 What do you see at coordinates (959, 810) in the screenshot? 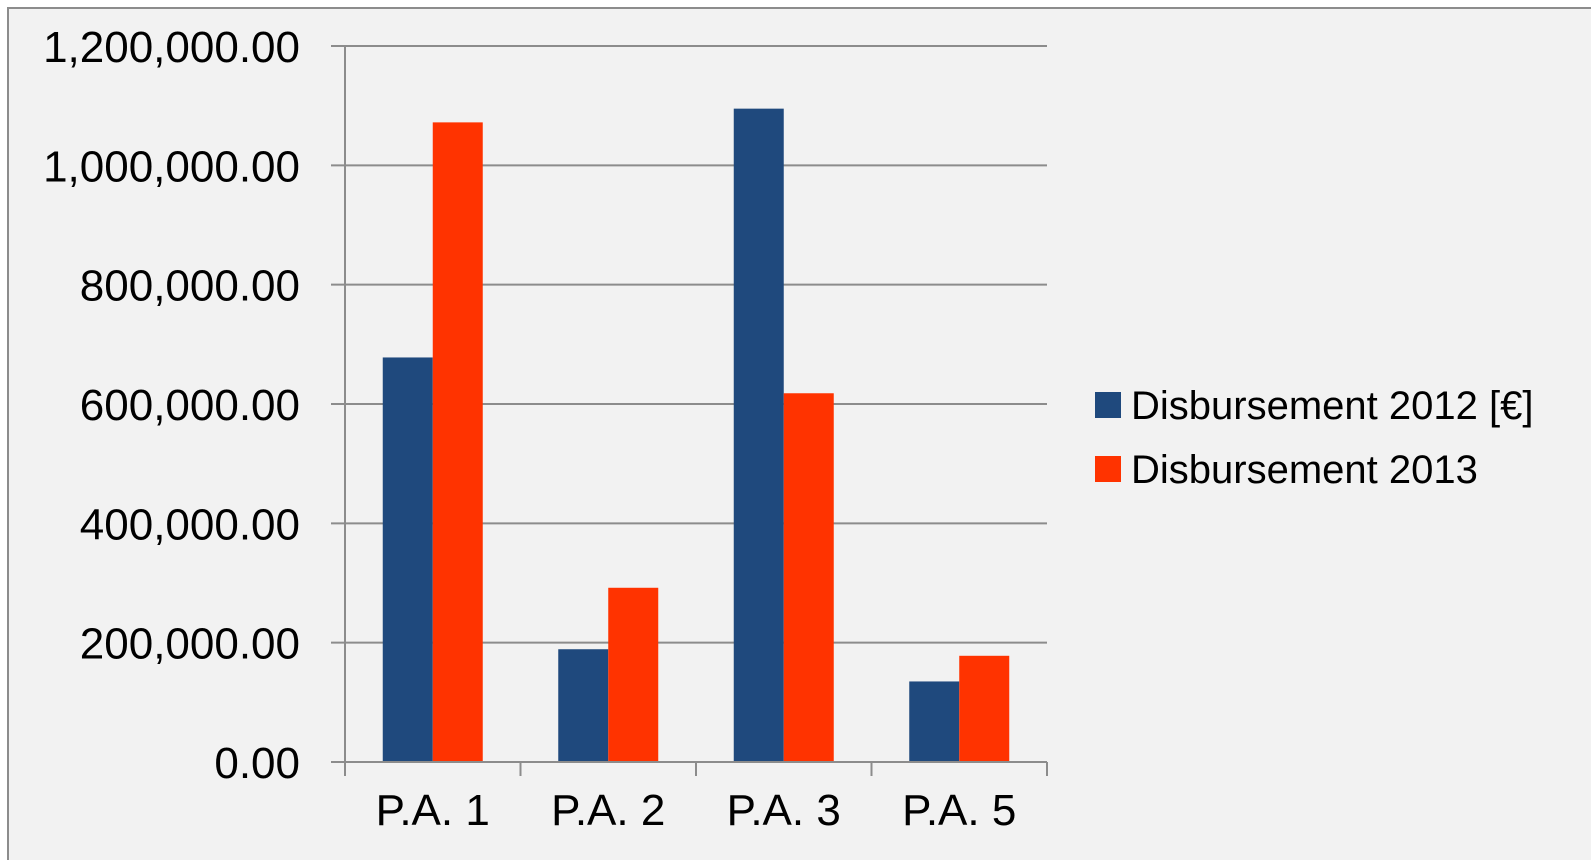
I see `x-tick-label: P.A. 5` at bounding box center [959, 810].